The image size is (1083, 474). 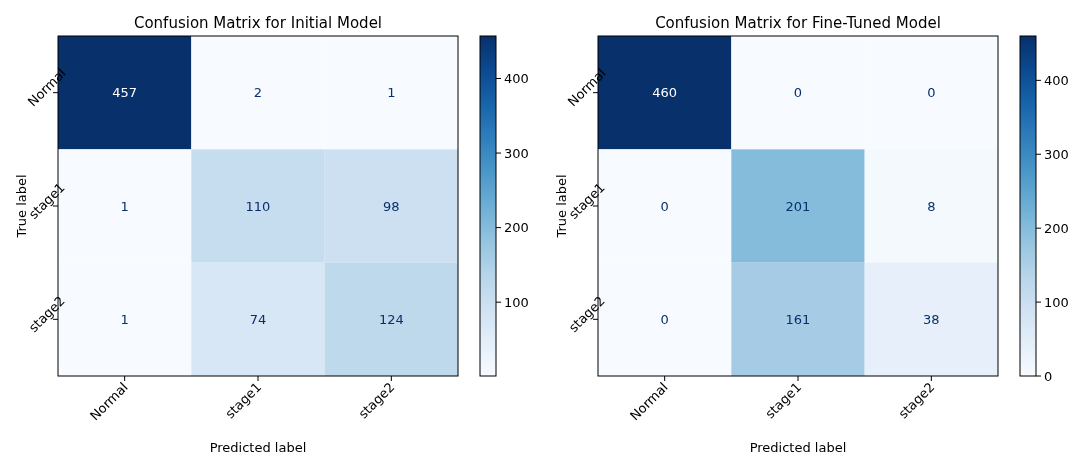 I want to click on data-label: 2, so click(x=258, y=93).